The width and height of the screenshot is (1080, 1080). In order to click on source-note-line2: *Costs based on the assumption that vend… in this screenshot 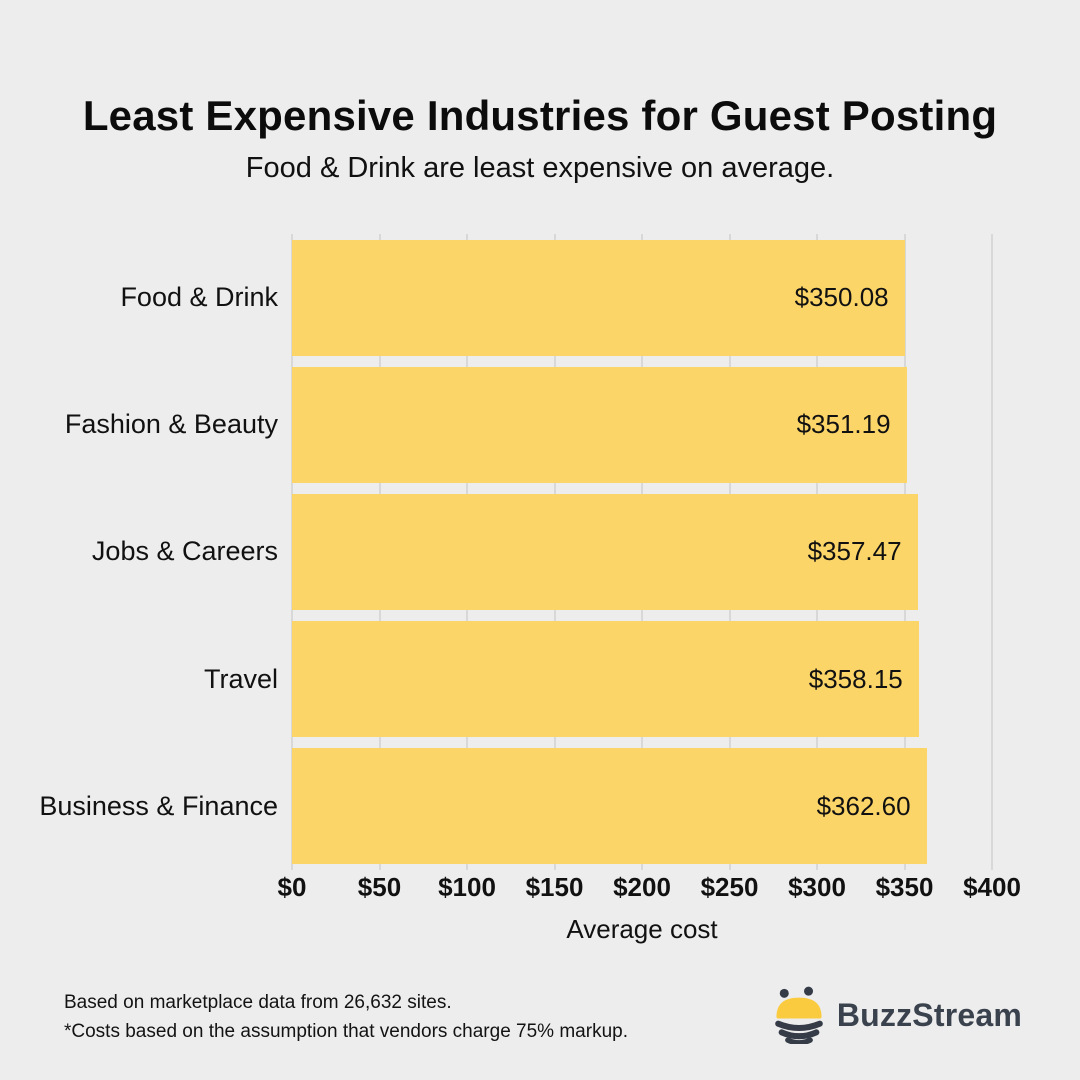, I will do `click(346, 1031)`.